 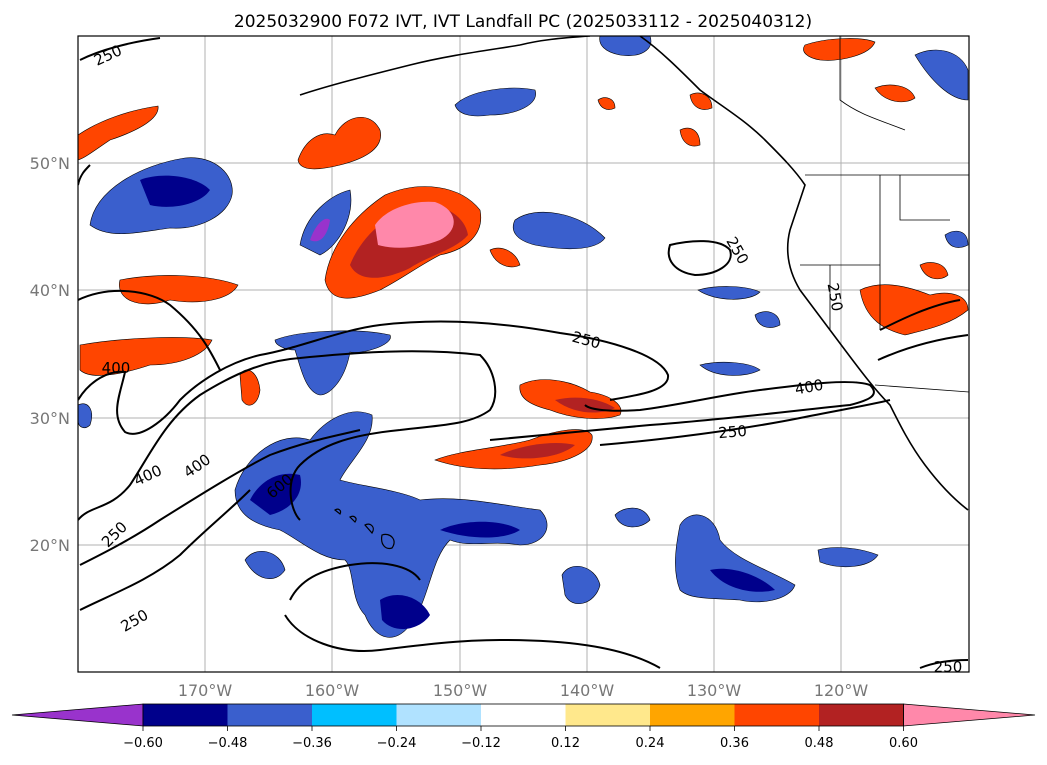 I want to click on colorbar-tick-label: −0.12, so click(x=481, y=743).